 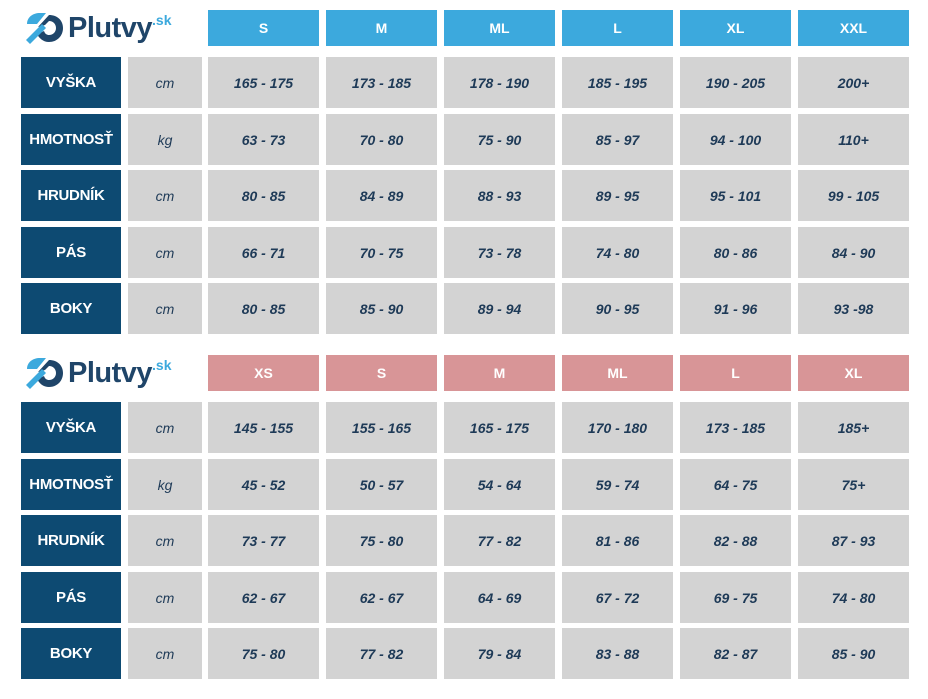 What do you see at coordinates (853, 252) in the screenshot?
I see `size-value: 84 - 90` at bounding box center [853, 252].